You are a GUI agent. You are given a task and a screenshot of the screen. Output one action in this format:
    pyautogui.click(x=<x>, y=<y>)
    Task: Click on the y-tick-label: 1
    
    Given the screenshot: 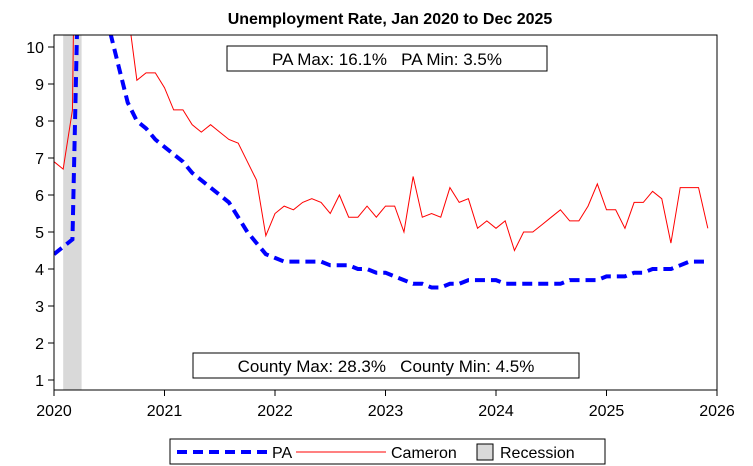 What is the action you would take?
    pyautogui.click(x=39, y=381)
    